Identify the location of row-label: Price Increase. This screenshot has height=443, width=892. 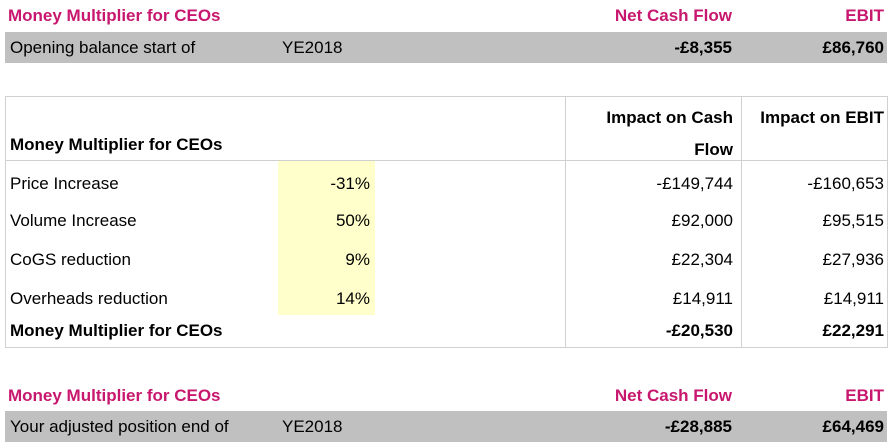
(64, 183).